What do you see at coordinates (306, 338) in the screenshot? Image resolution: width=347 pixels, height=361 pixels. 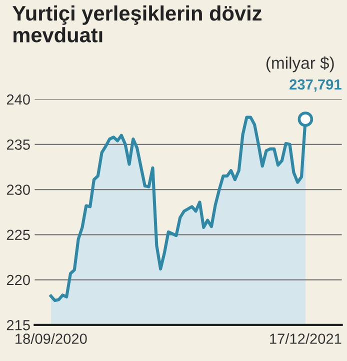 I see `x-tick-label: 17/12/2021` at bounding box center [306, 338].